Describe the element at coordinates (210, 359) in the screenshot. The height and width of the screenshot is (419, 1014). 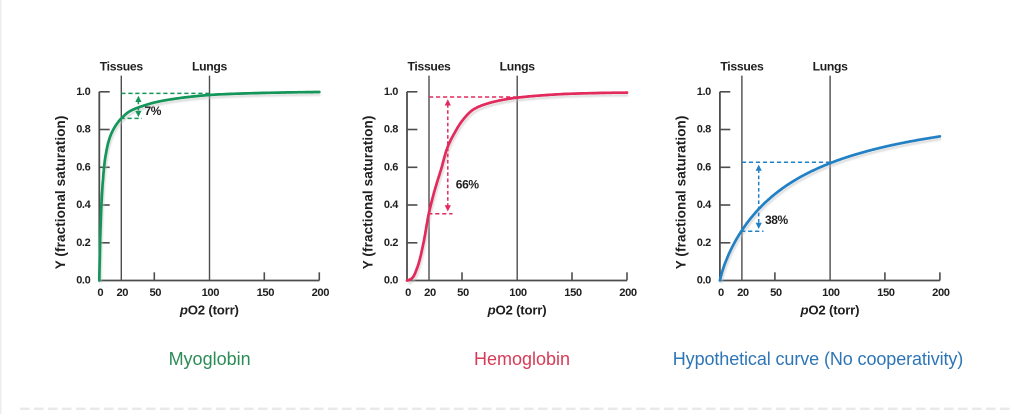
I see `svg-text: Myoglobin` at that location.